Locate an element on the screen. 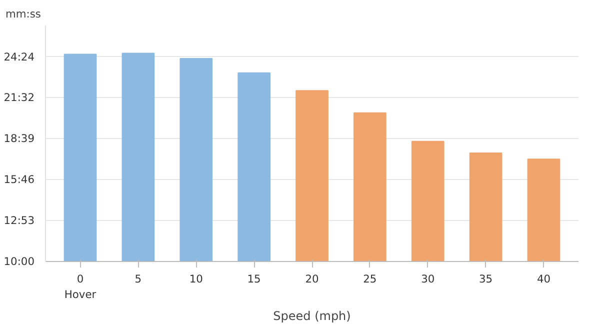  x-tick-label: 5 is located at coordinates (138, 279).